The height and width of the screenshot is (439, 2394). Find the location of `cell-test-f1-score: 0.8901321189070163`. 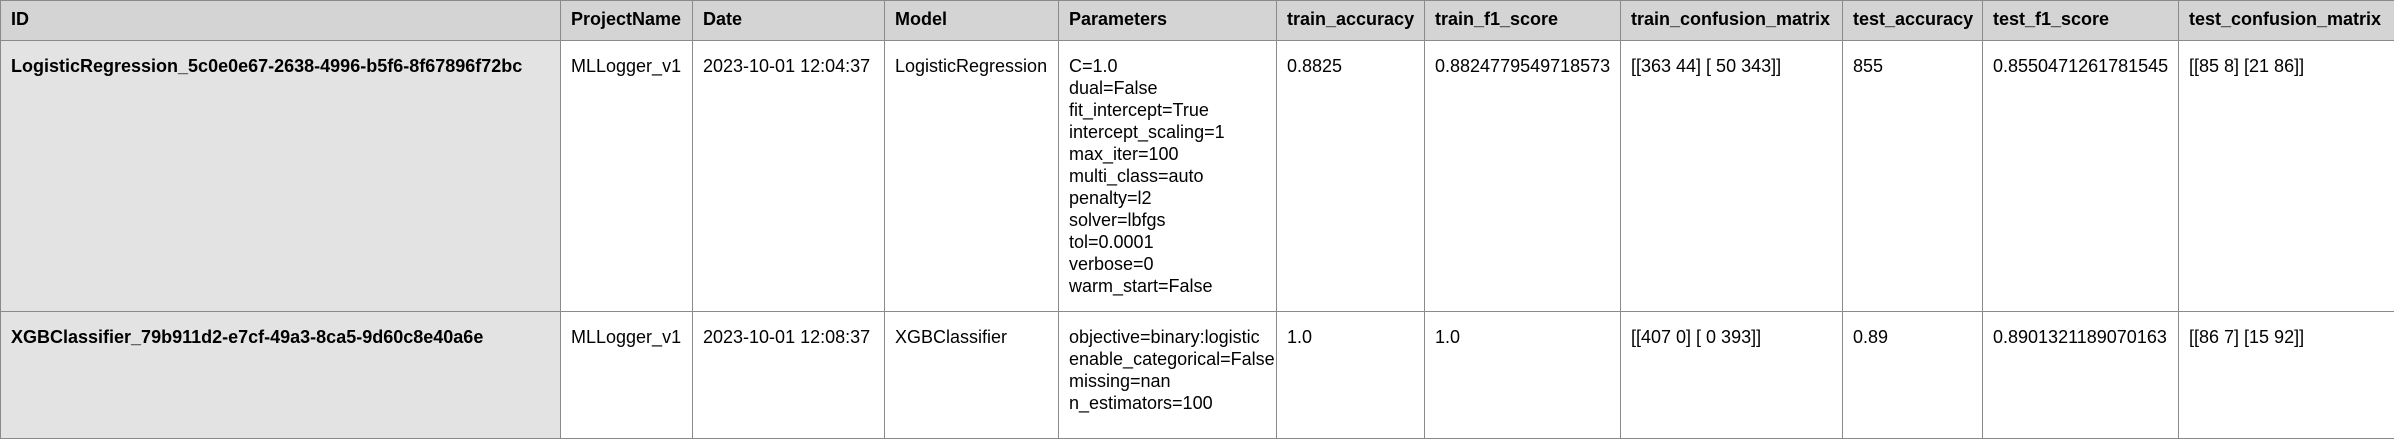

cell-test-f1-score: 0.8901321189070163 is located at coordinates (2081, 375).